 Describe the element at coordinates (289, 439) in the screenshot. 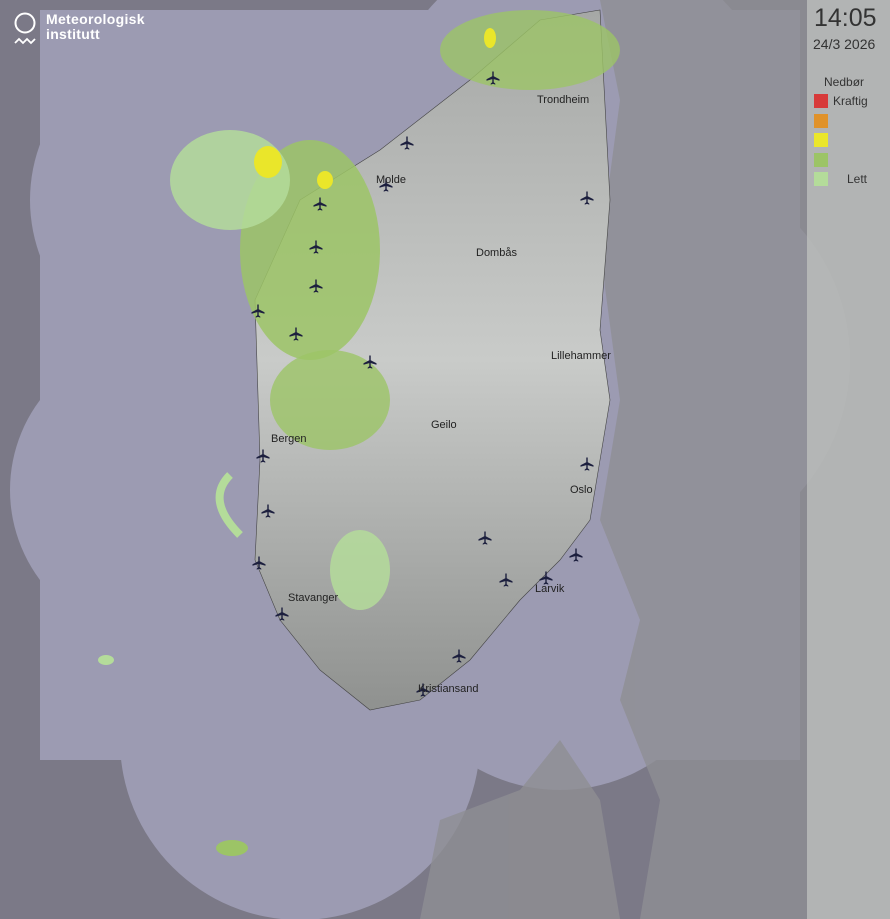

I see `city-label: Bergen` at that location.